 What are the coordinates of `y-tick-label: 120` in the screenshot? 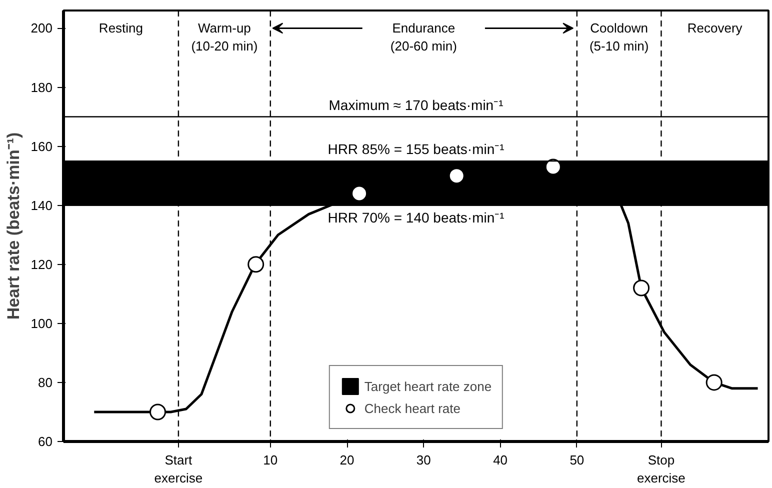 It's located at (41, 264).